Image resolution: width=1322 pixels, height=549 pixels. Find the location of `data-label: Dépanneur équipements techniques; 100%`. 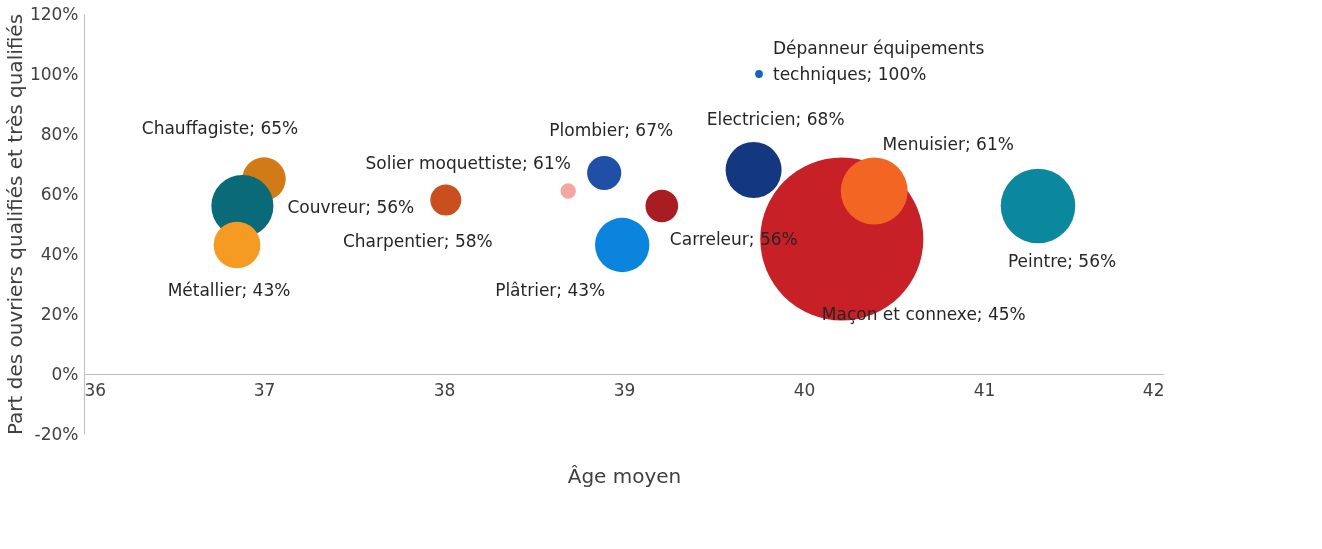

data-label: Dépanneur équipements techniques; 100% is located at coordinates (879, 61).